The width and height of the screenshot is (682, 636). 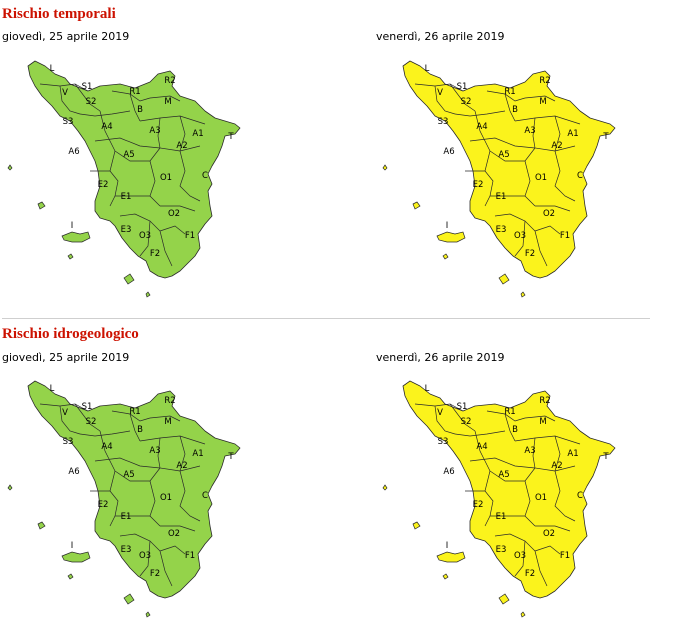 I want to click on zone-label: A6, so click(x=448, y=152).